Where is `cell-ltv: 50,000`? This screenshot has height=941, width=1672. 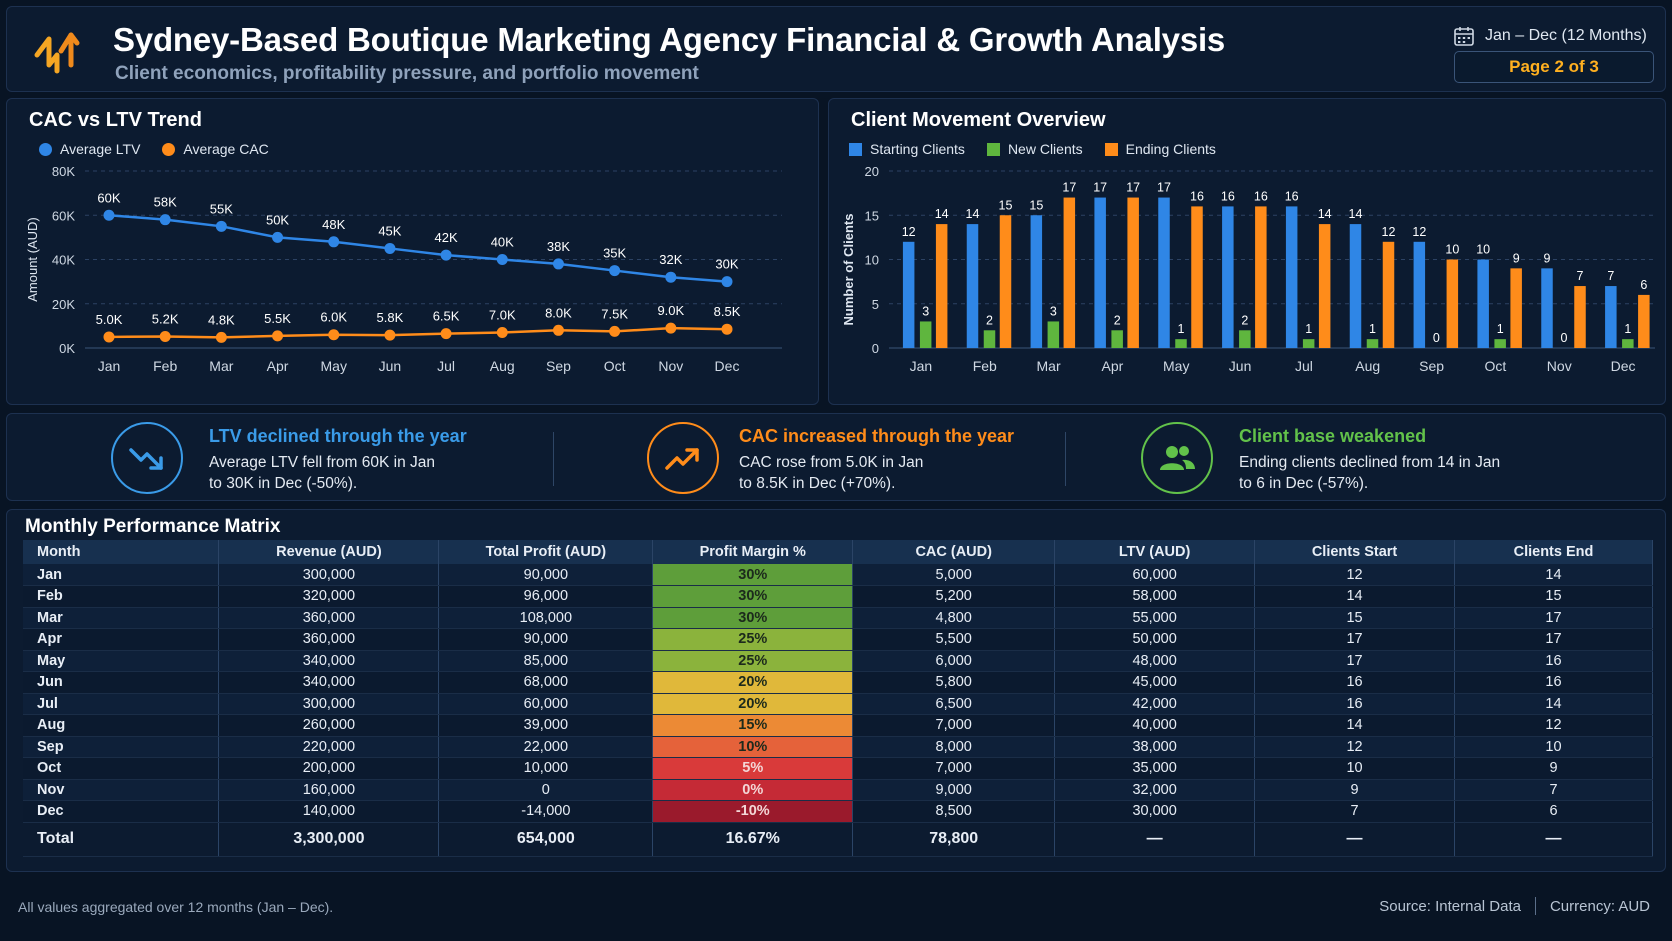
cell-ltv: 50,000 is located at coordinates (1155, 639).